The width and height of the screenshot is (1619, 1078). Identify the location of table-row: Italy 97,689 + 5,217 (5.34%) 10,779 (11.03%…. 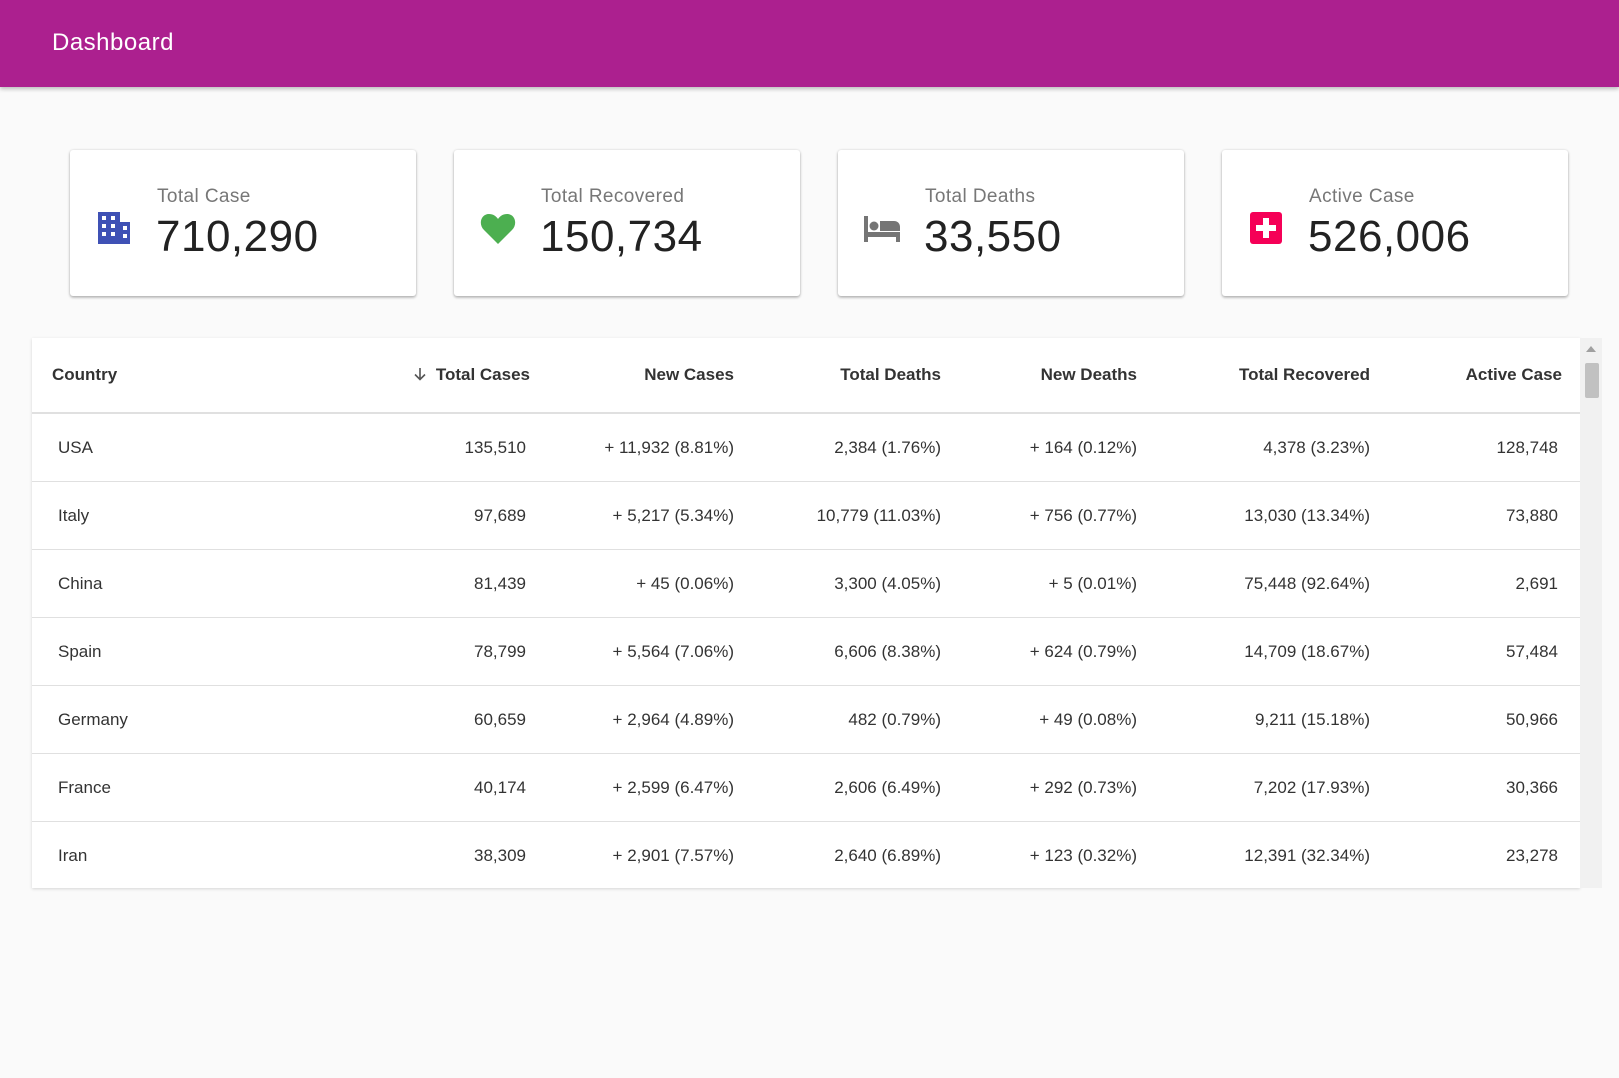
(806, 515).